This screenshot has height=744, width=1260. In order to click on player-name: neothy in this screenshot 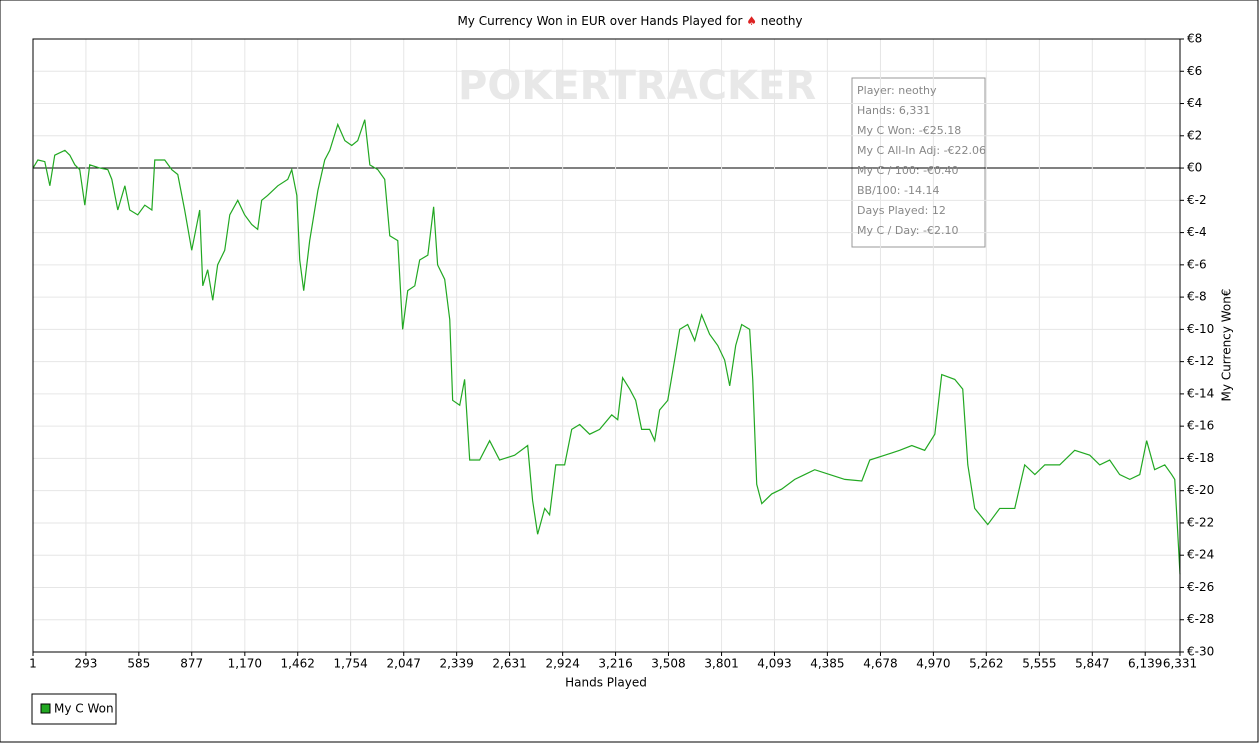, I will do `click(782, 21)`.